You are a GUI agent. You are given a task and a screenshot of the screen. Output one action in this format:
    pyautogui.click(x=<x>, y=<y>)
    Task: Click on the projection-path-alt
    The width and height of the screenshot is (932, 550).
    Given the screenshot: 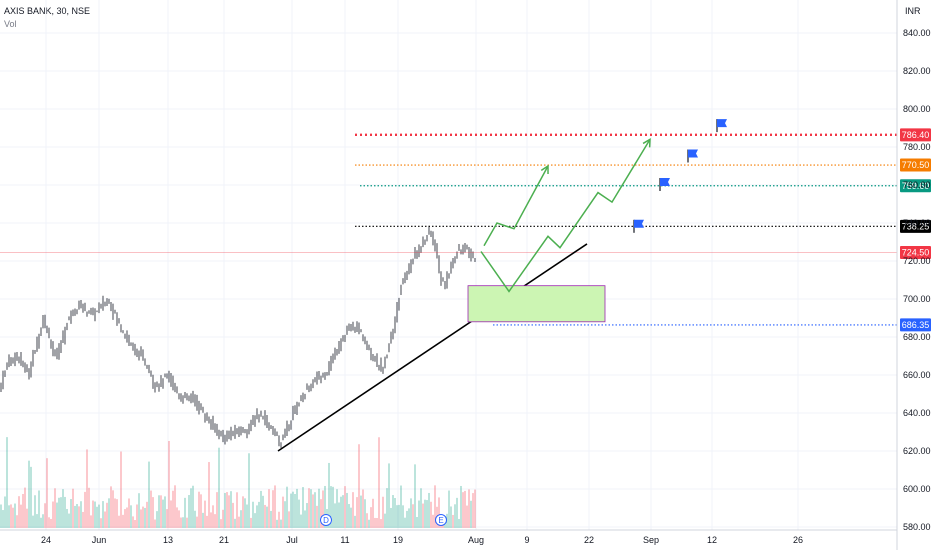 What is the action you would take?
    pyautogui.click(x=516, y=206)
    